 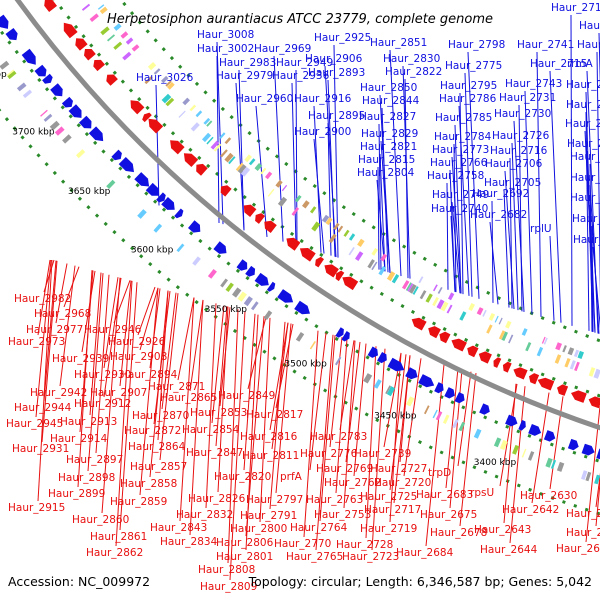 What do you see at coordinates (244, 557) in the screenshot?
I see `reverse-gene-label: Haur_2801` at bounding box center [244, 557].